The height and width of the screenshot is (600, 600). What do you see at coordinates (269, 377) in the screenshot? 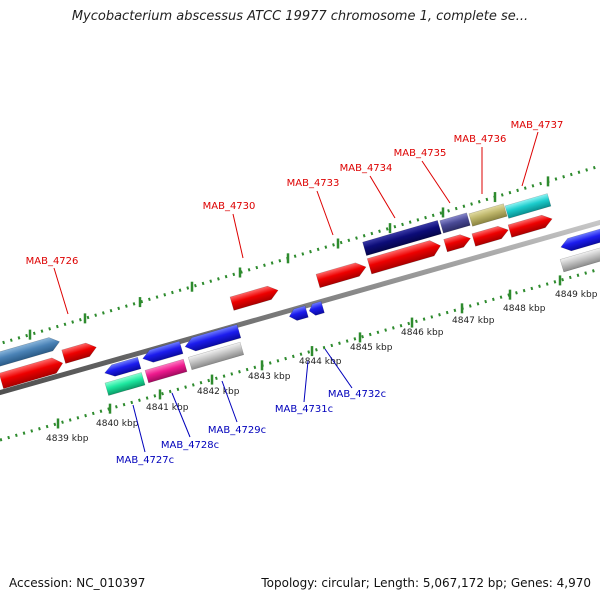
I see `tick-label: 4843 kbp` at bounding box center [269, 377].